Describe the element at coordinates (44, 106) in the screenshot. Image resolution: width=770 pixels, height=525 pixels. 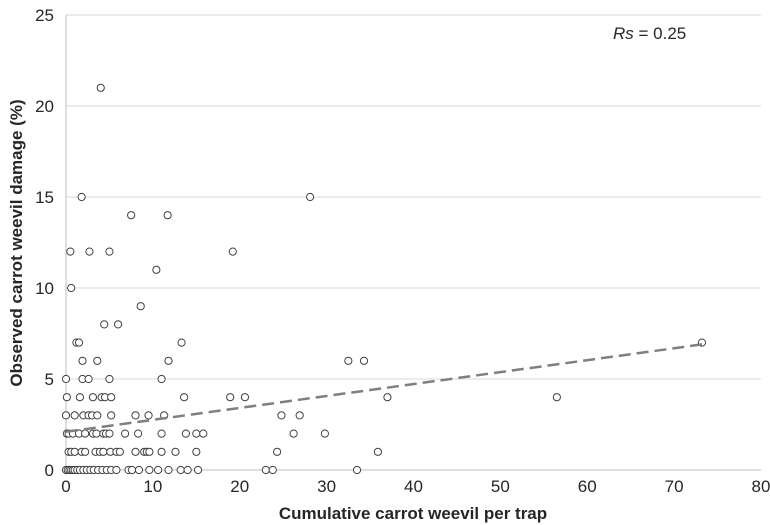
I see `y-tick-label: 20` at that location.